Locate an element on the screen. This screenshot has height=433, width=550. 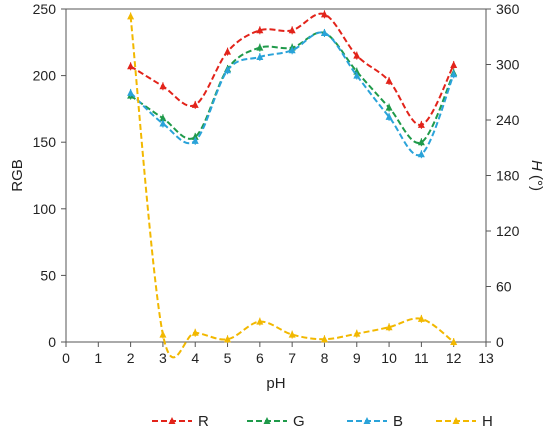
x-axis-title: pH is located at coordinates (275, 383).